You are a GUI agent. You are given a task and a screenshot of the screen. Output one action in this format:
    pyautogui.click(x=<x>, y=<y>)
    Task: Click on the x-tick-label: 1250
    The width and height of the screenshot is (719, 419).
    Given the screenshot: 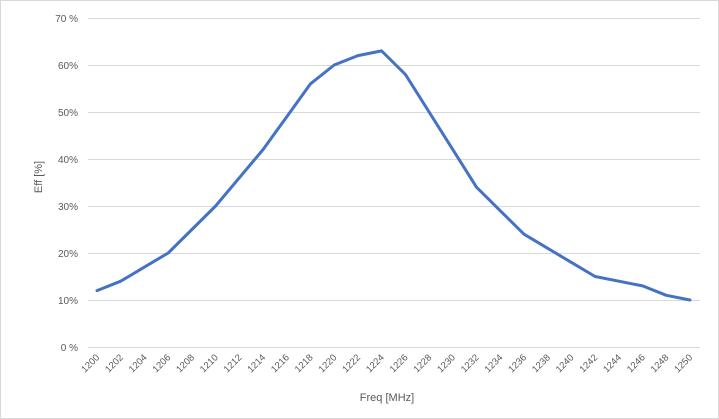 What is the action you would take?
    pyautogui.click(x=683, y=363)
    